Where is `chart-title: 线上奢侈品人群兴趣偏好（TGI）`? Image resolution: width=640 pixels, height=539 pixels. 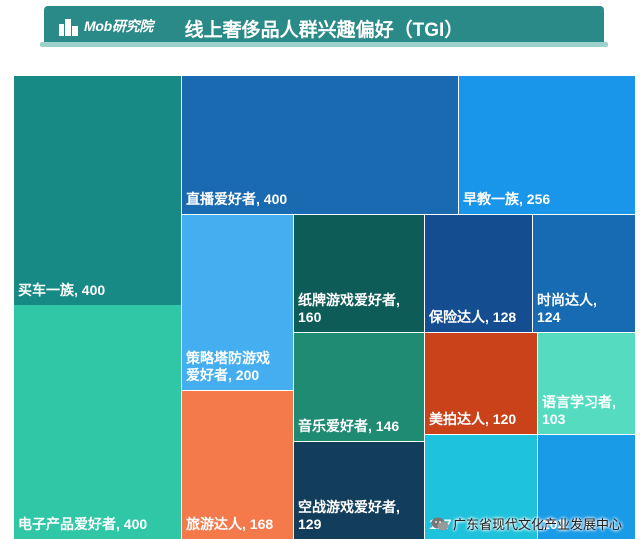
chart-title: 线上奢侈品人群兴趣偏好（TGI） is located at coordinates (324, 30).